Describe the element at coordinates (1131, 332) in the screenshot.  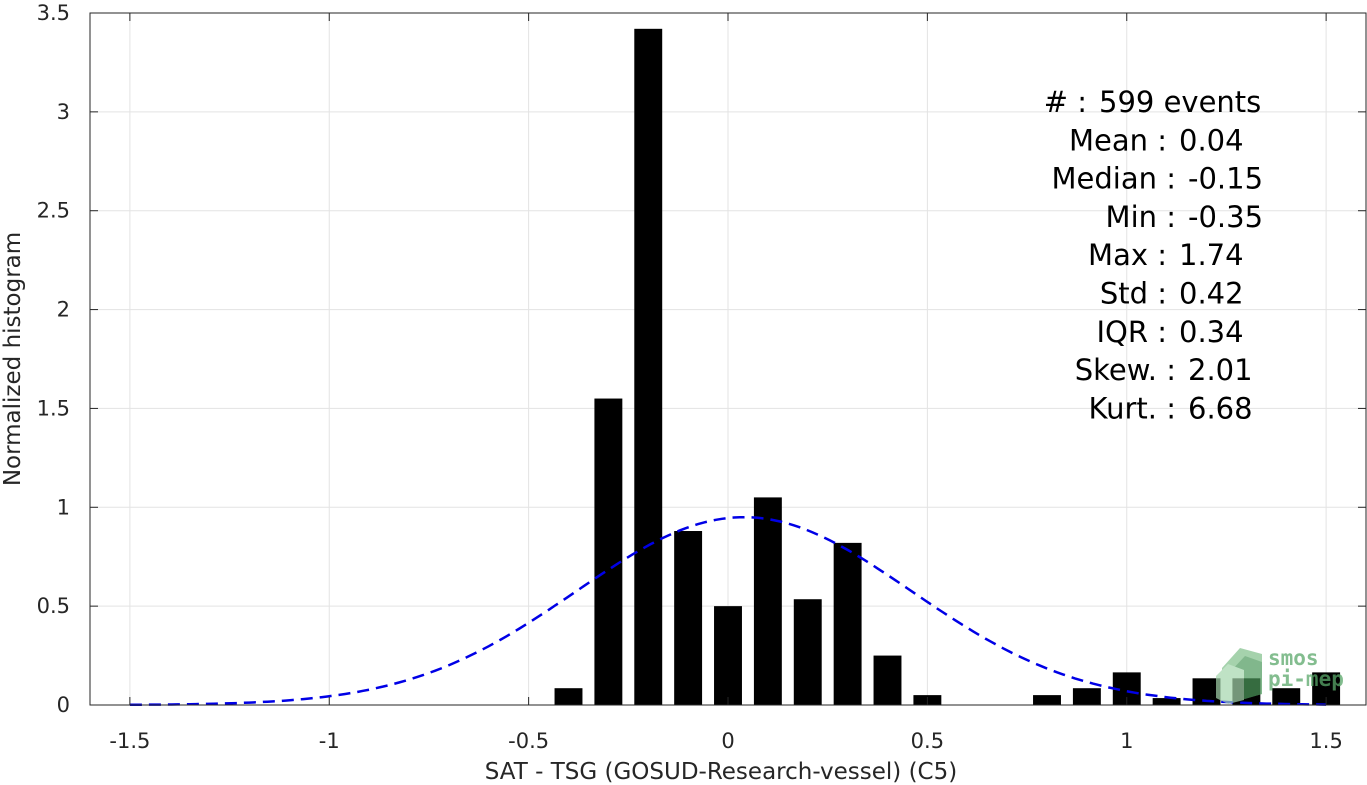
I see `stat-label: IQR :` at that location.